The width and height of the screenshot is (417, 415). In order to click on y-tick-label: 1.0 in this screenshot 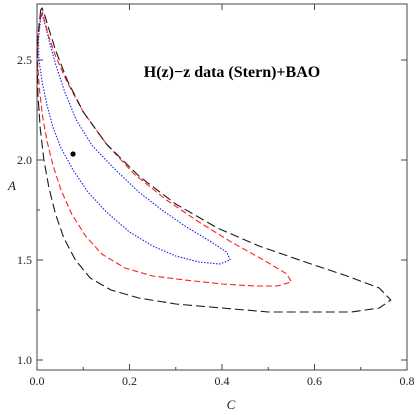, I will do `click(24, 360)`.